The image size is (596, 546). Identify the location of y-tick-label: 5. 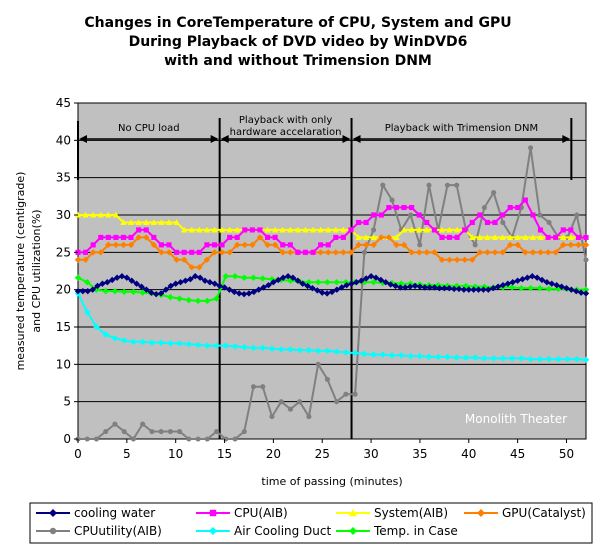
(67, 402).